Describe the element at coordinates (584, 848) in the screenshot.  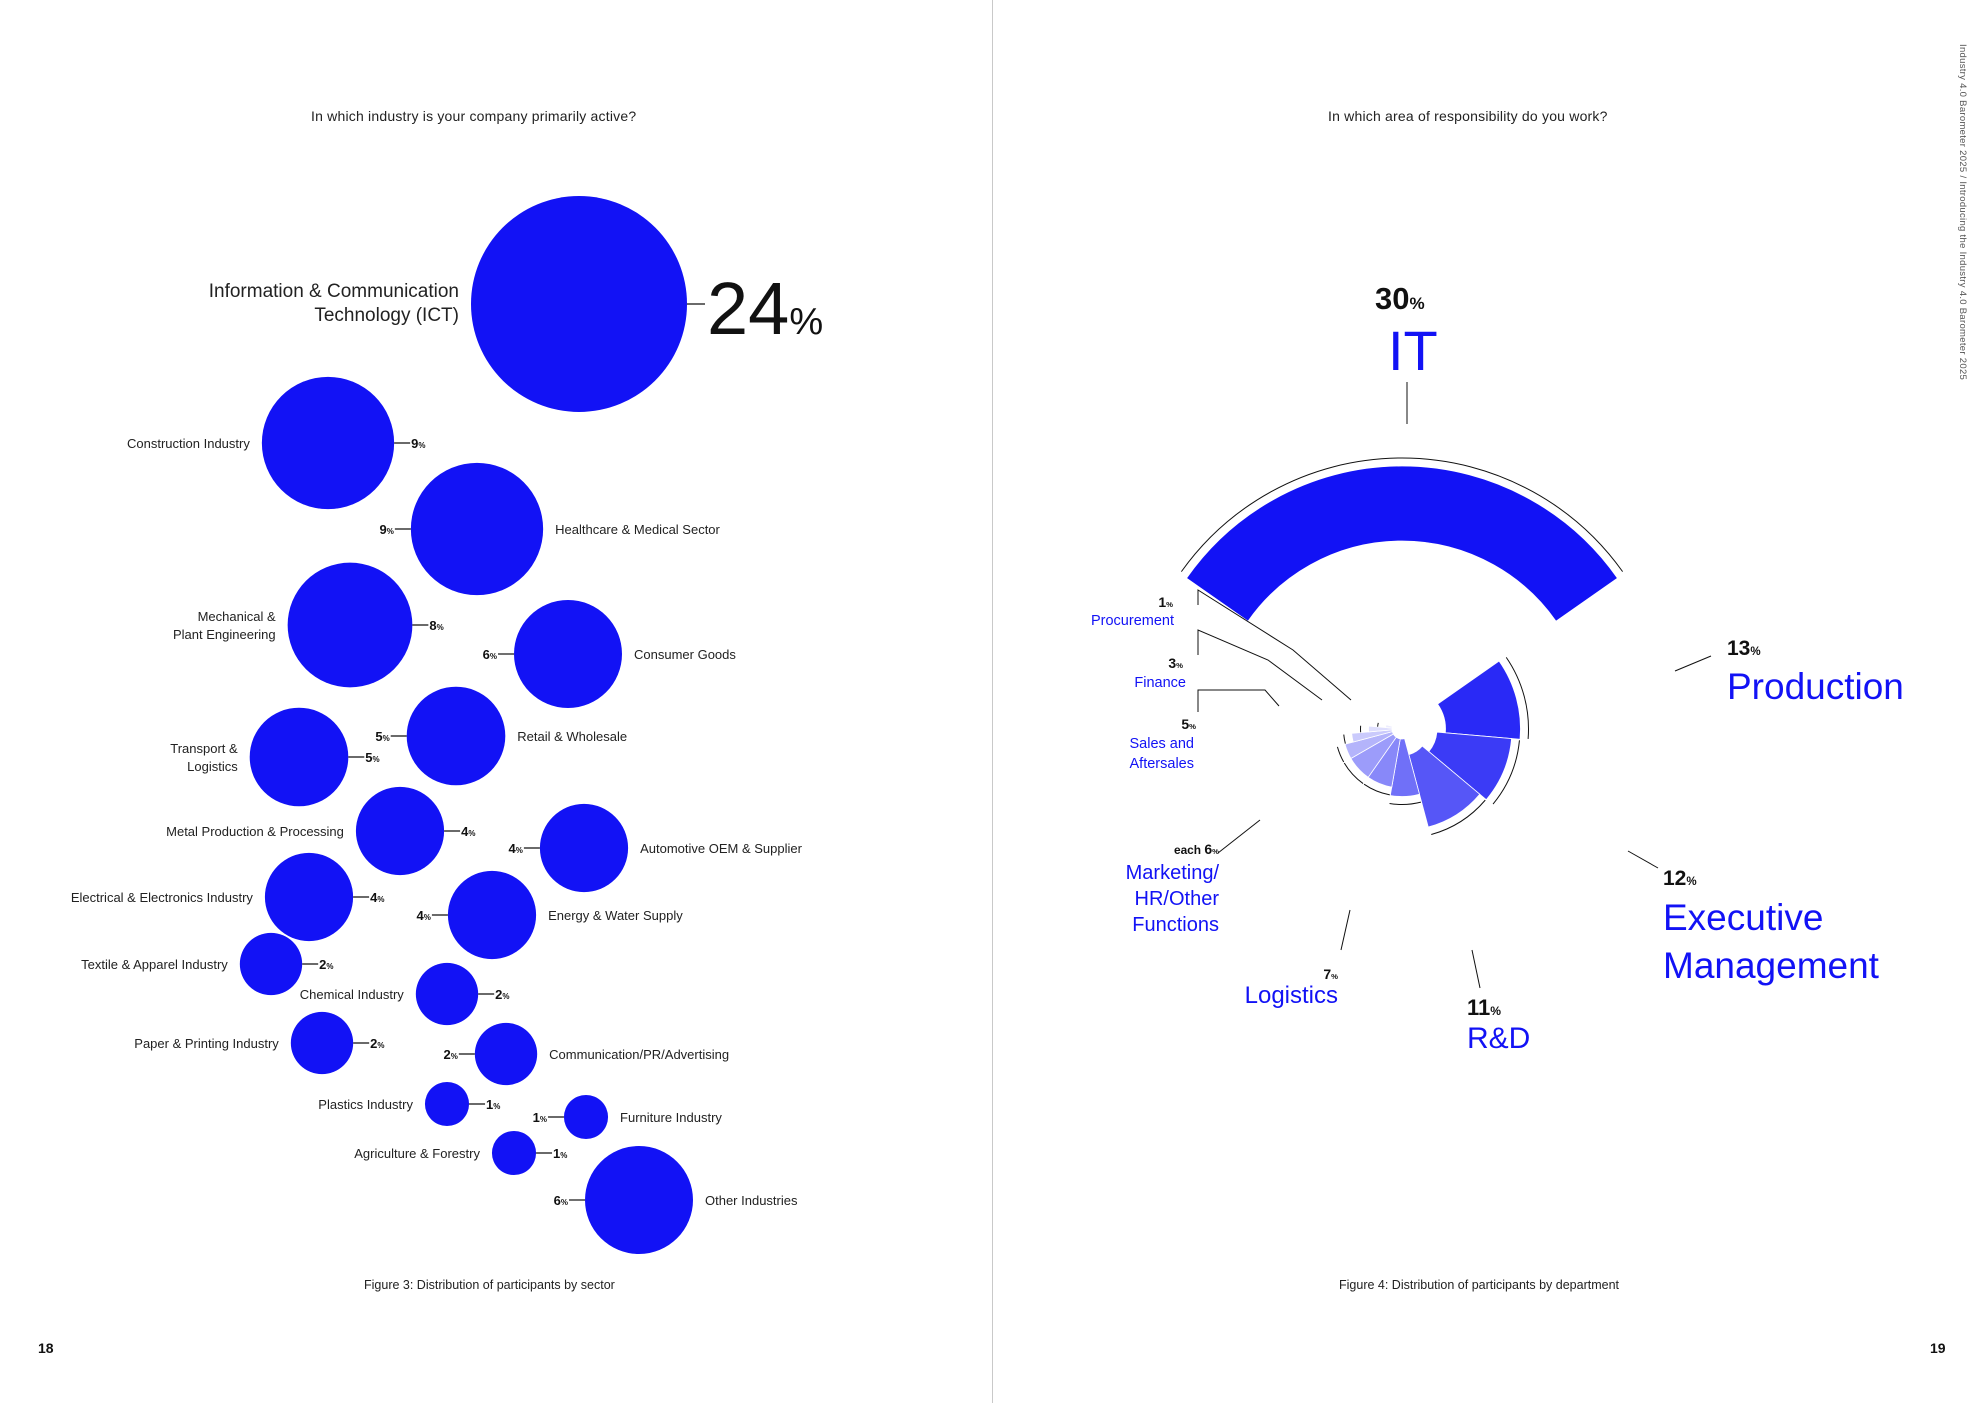
I see `sector-bubble-automotive-oem-supplier` at that location.